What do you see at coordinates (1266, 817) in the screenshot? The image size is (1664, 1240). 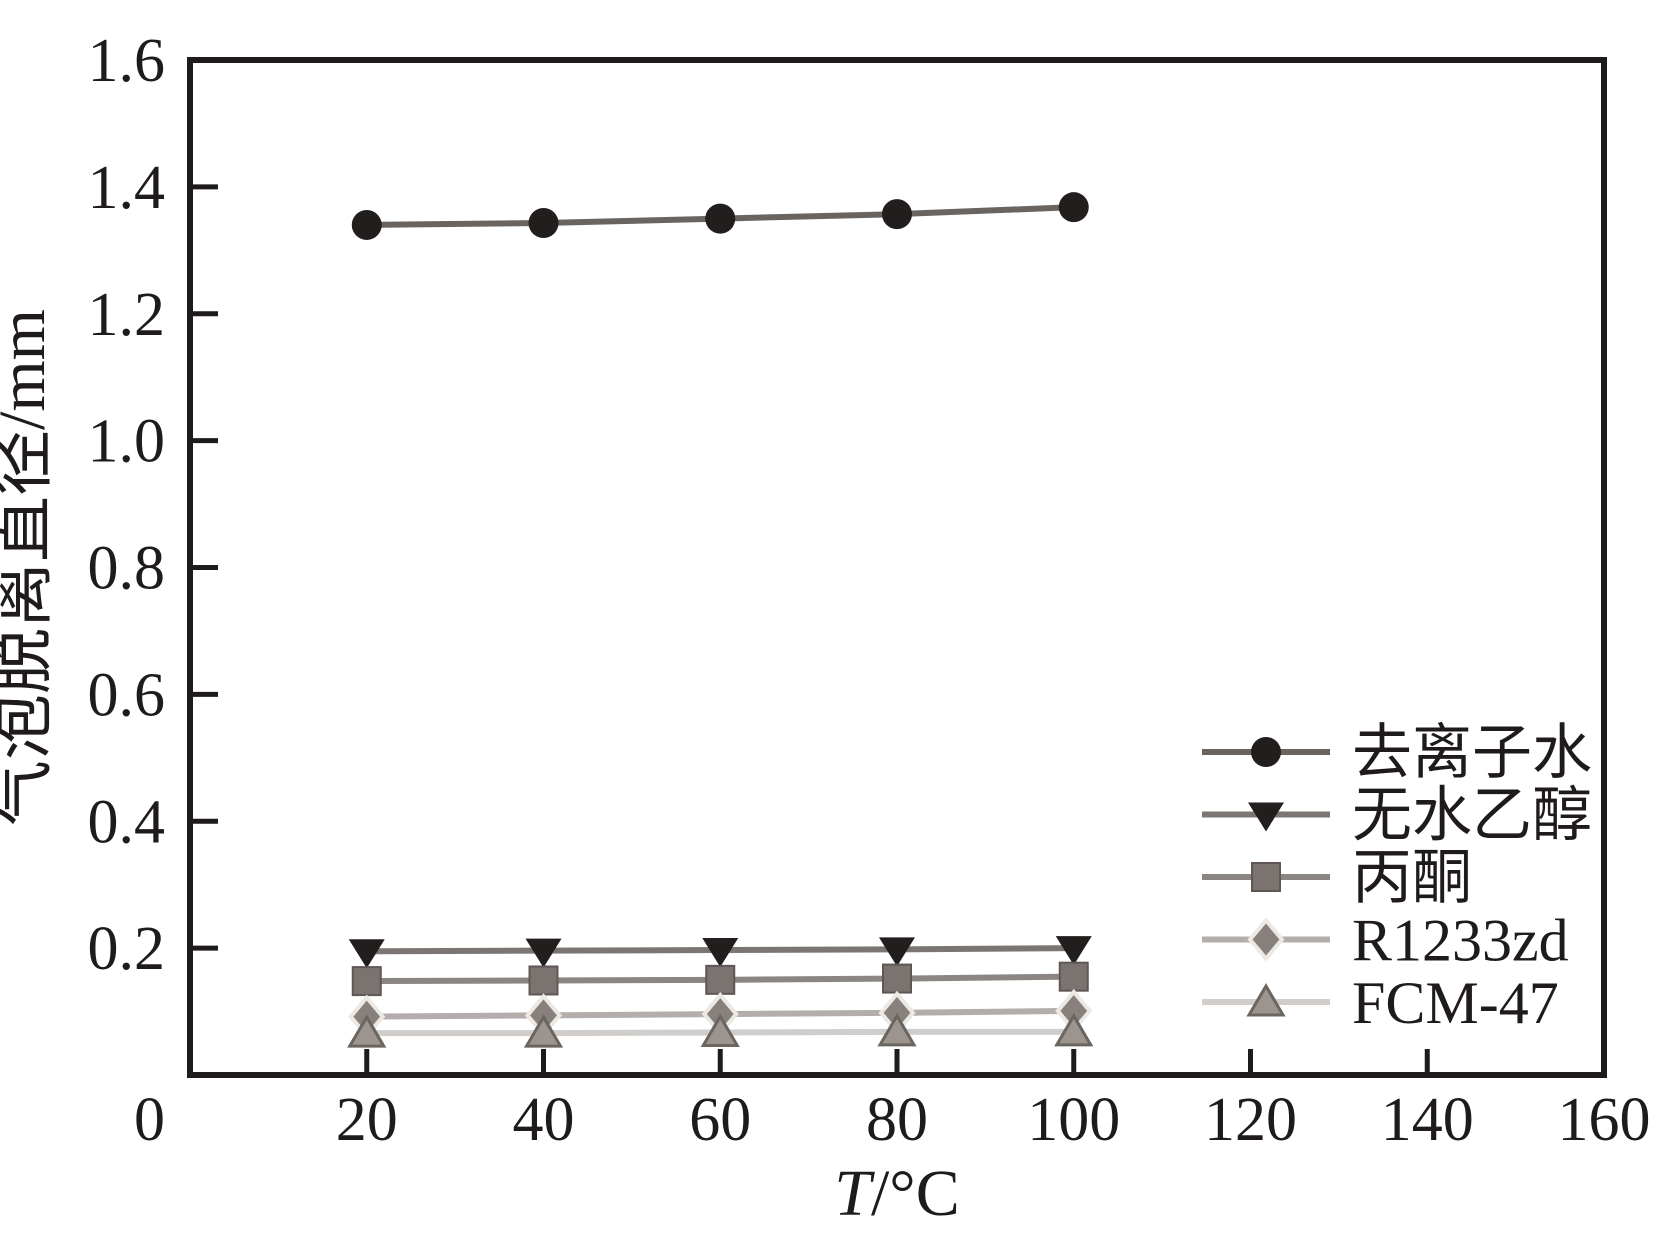 I see `triangle-down-marker-legend` at bounding box center [1266, 817].